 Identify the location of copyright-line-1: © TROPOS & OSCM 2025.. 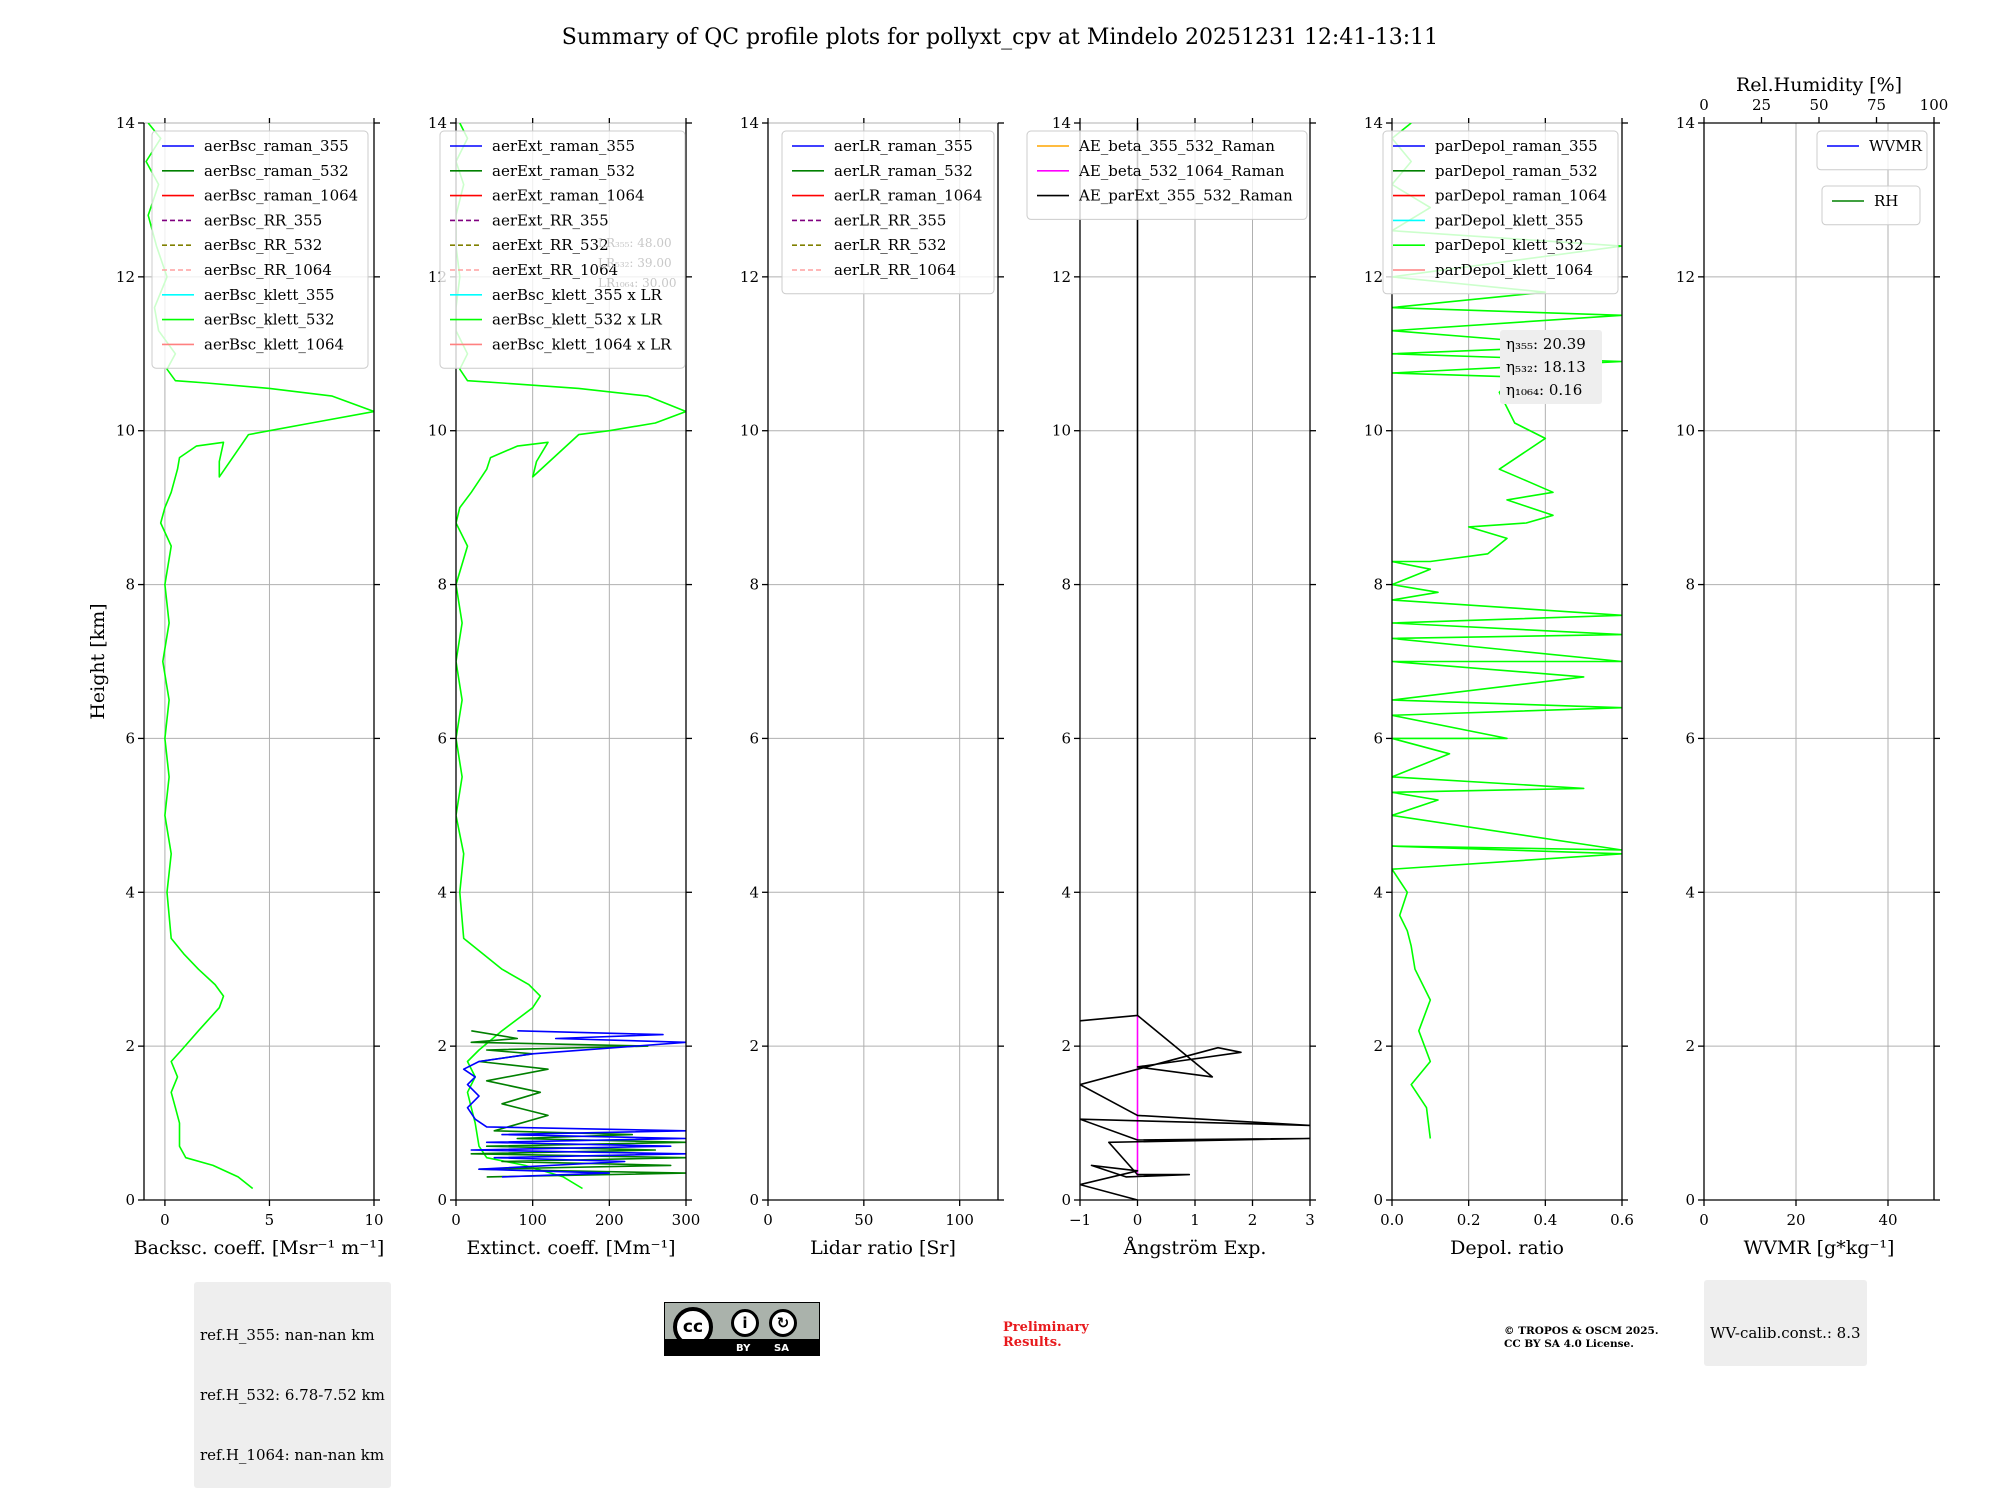
(1581, 1331).